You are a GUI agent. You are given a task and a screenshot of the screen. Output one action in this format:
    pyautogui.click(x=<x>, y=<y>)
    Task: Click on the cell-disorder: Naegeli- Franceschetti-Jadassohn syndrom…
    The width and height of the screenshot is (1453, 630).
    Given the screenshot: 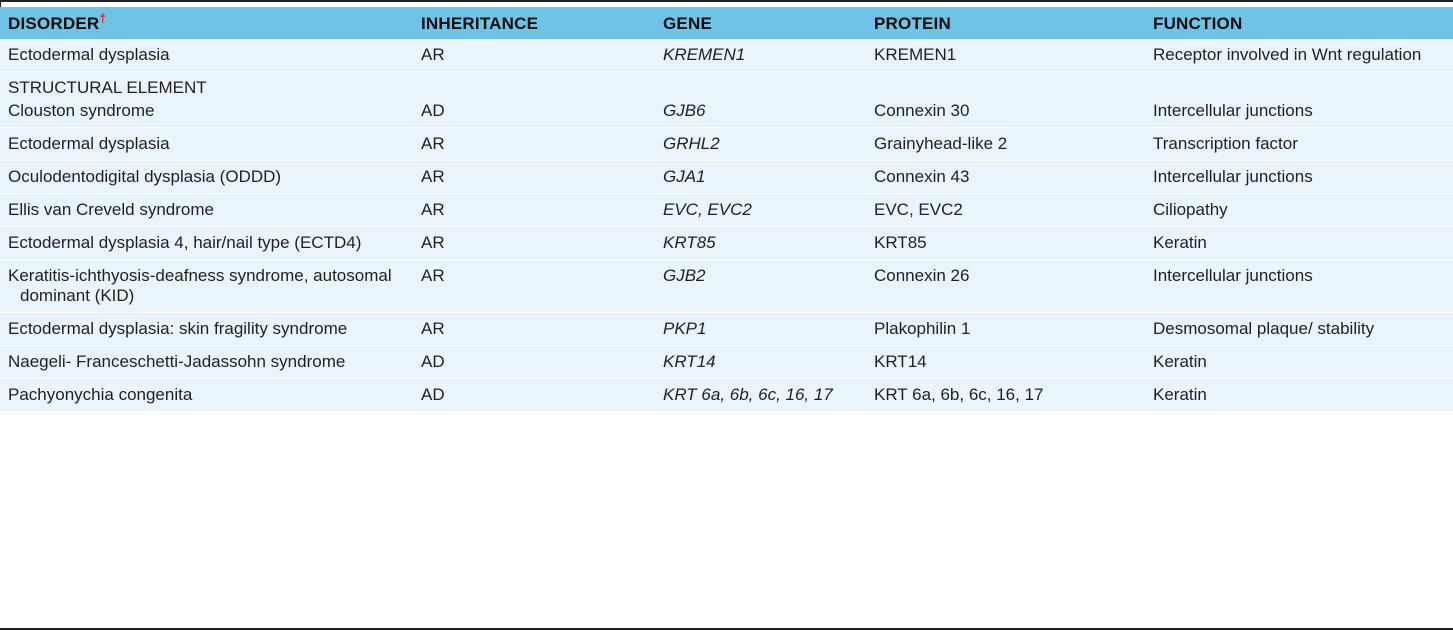 What is the action you would take?
    pyautogui.click(x=206, y=362)
    